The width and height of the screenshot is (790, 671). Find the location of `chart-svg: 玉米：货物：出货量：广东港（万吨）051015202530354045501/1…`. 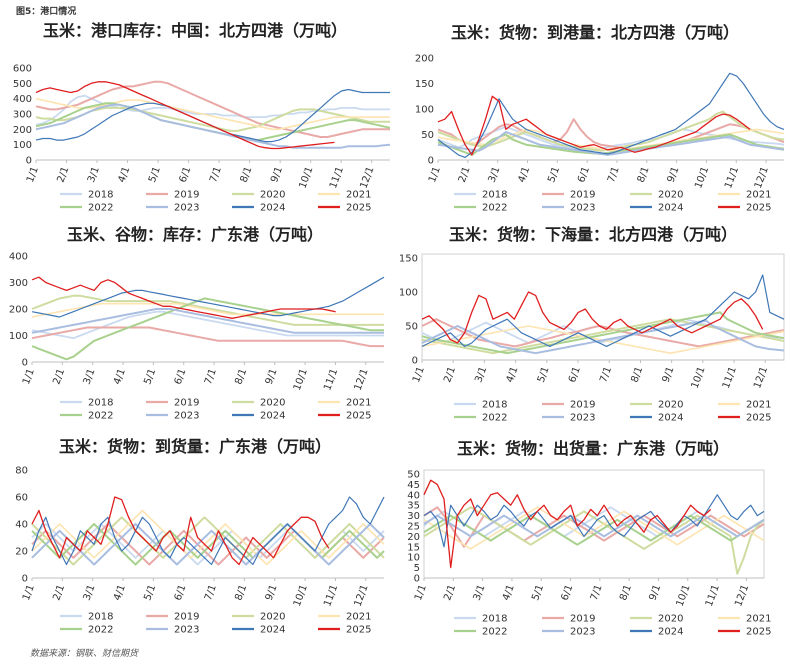

chart-svg: 玉米：货物：出货量：广东港（万吨）051015202530354045501/1… is located at coordinates (589, 538).